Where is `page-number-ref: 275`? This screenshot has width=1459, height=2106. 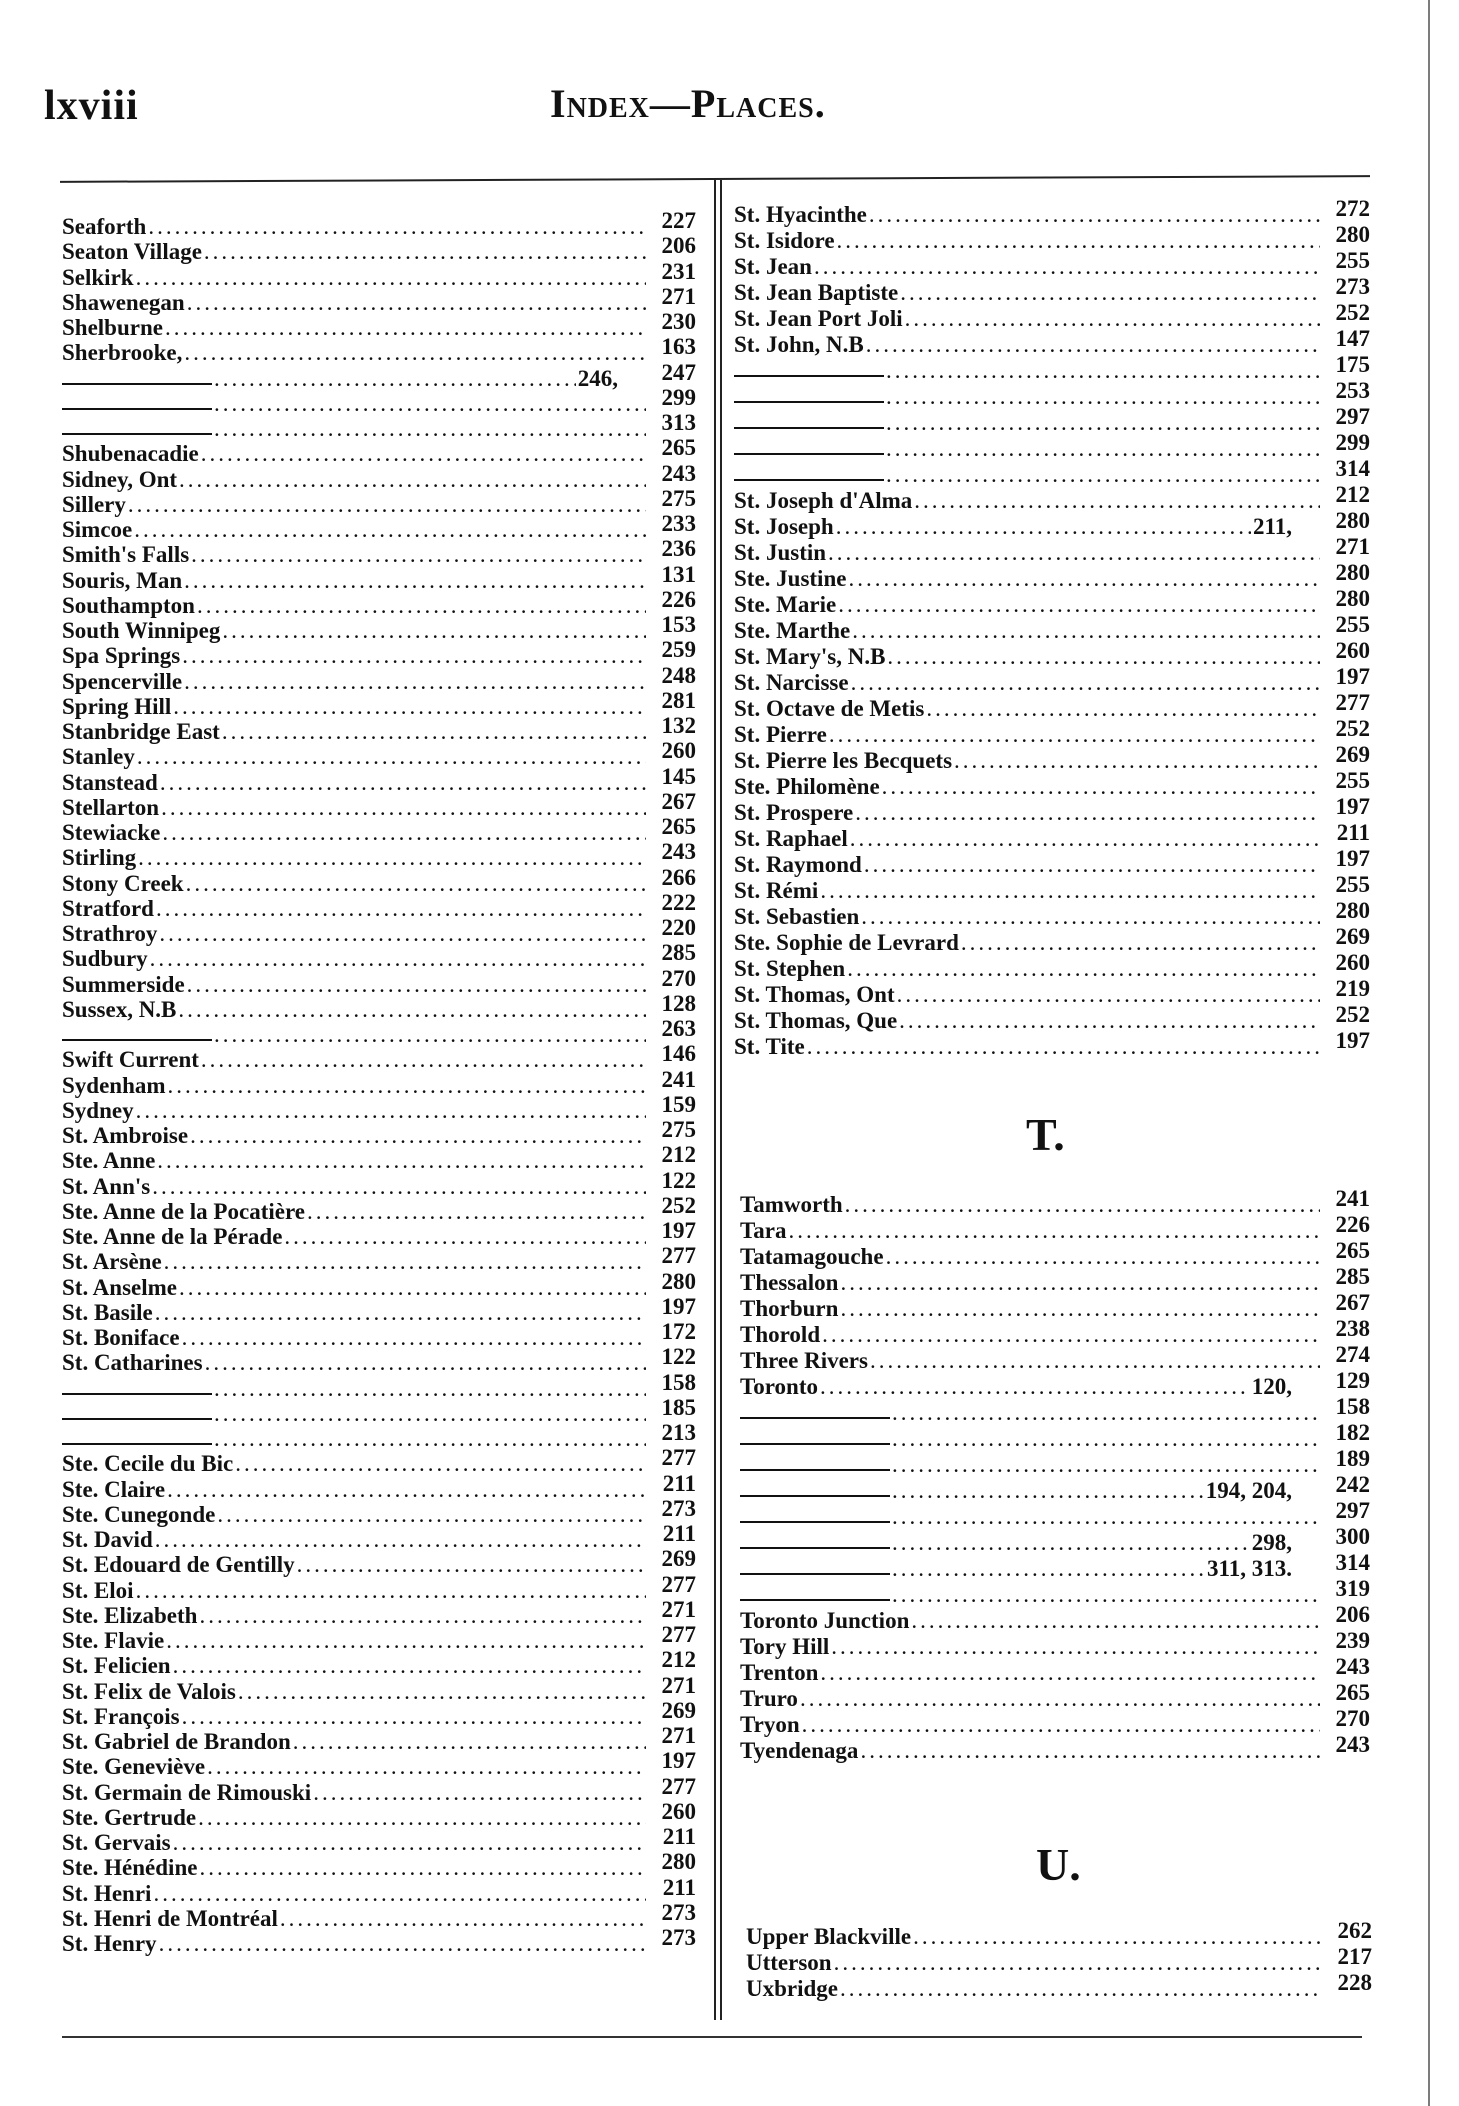 page-number-ref: 275 is located at coordinates (679, 498).